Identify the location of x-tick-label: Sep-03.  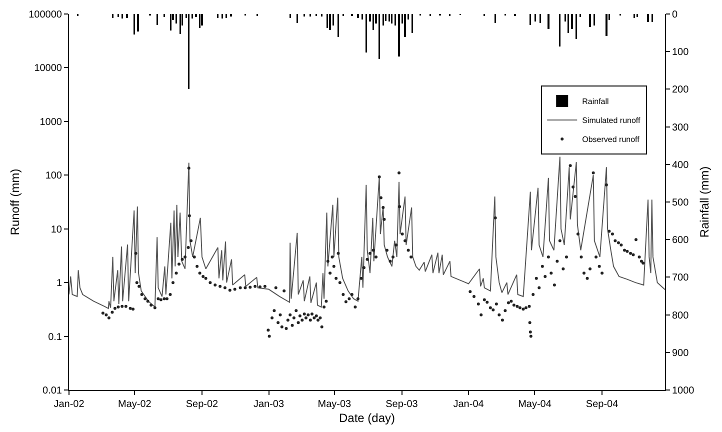
(402, 404).